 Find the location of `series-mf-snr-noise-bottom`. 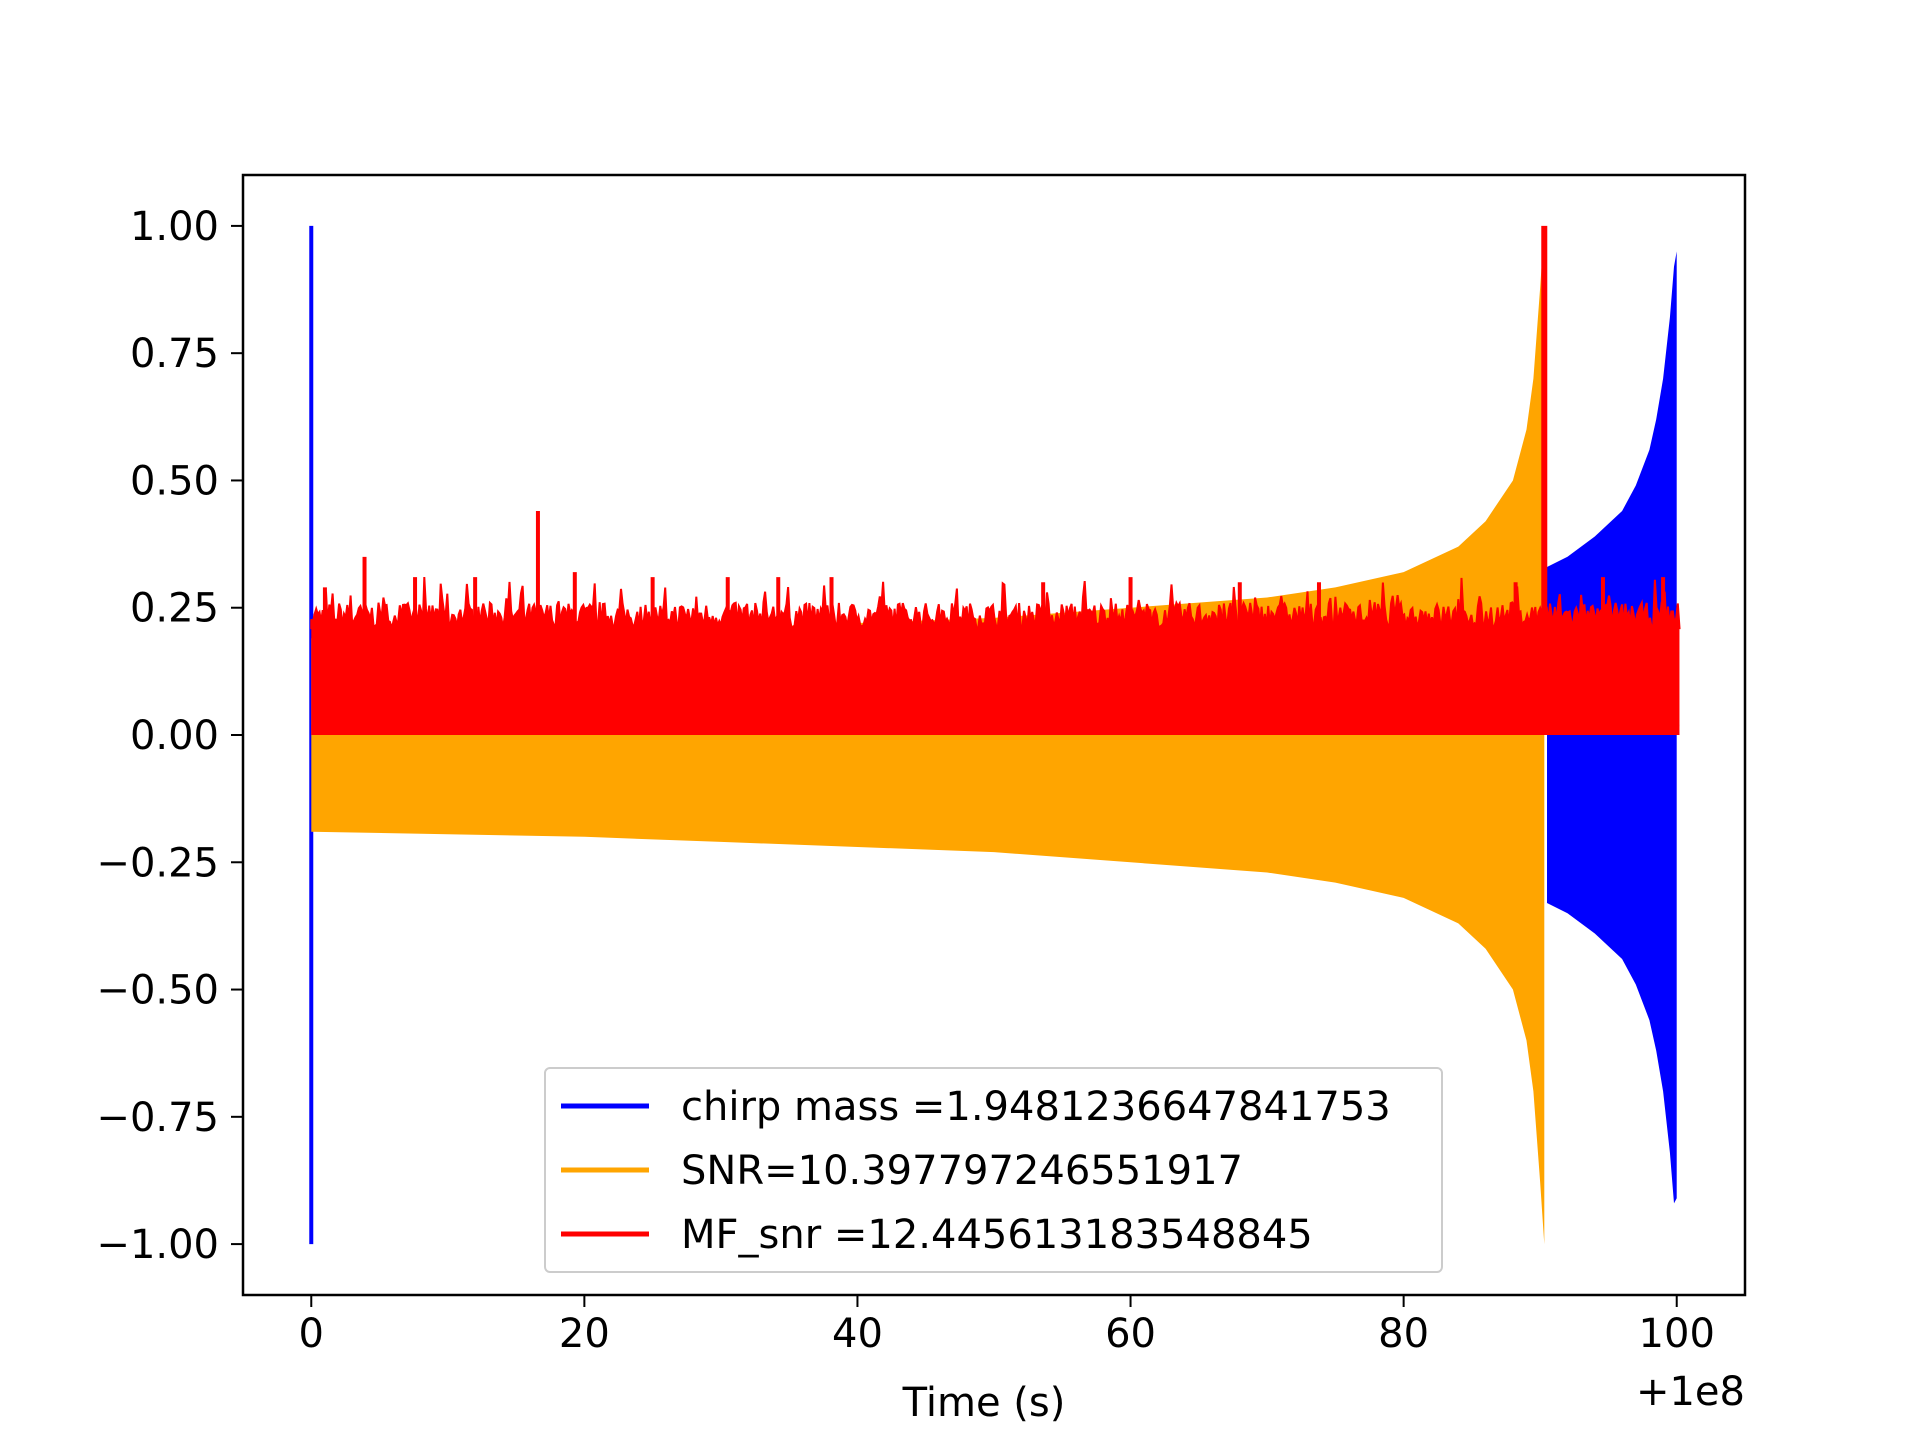

series-mf-snr-noise-bottom is located at coordinates (995, 729).